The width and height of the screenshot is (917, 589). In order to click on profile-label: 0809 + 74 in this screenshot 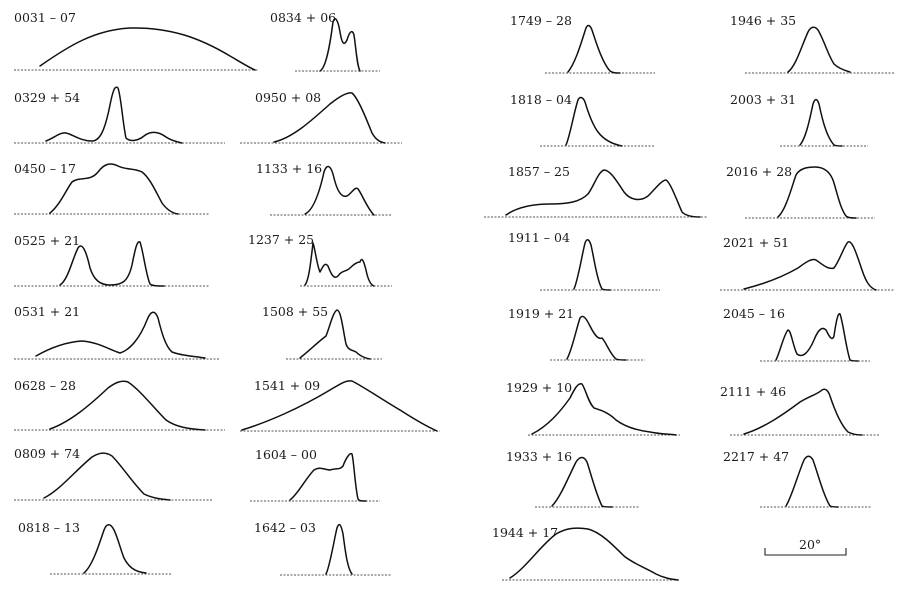, I will do `click(47, 453)`.